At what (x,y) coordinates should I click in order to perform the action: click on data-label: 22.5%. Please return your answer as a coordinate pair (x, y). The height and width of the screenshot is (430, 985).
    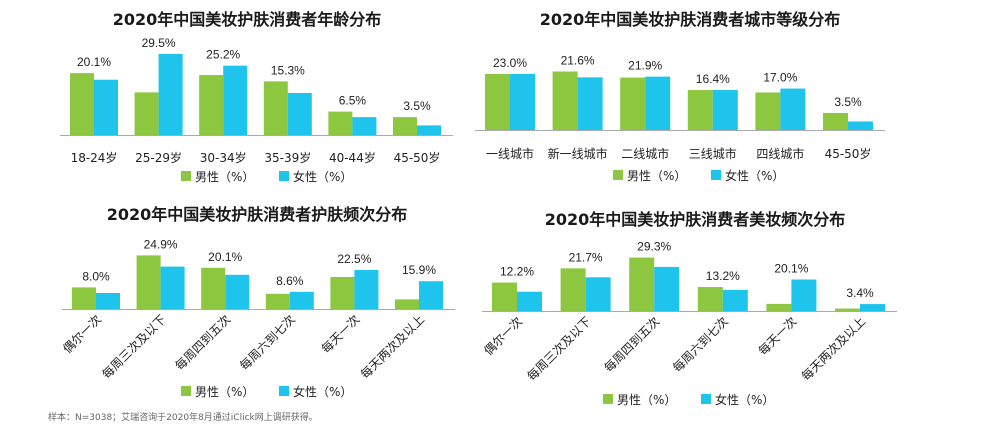
    Looking at the image, I should click on (354, 259).